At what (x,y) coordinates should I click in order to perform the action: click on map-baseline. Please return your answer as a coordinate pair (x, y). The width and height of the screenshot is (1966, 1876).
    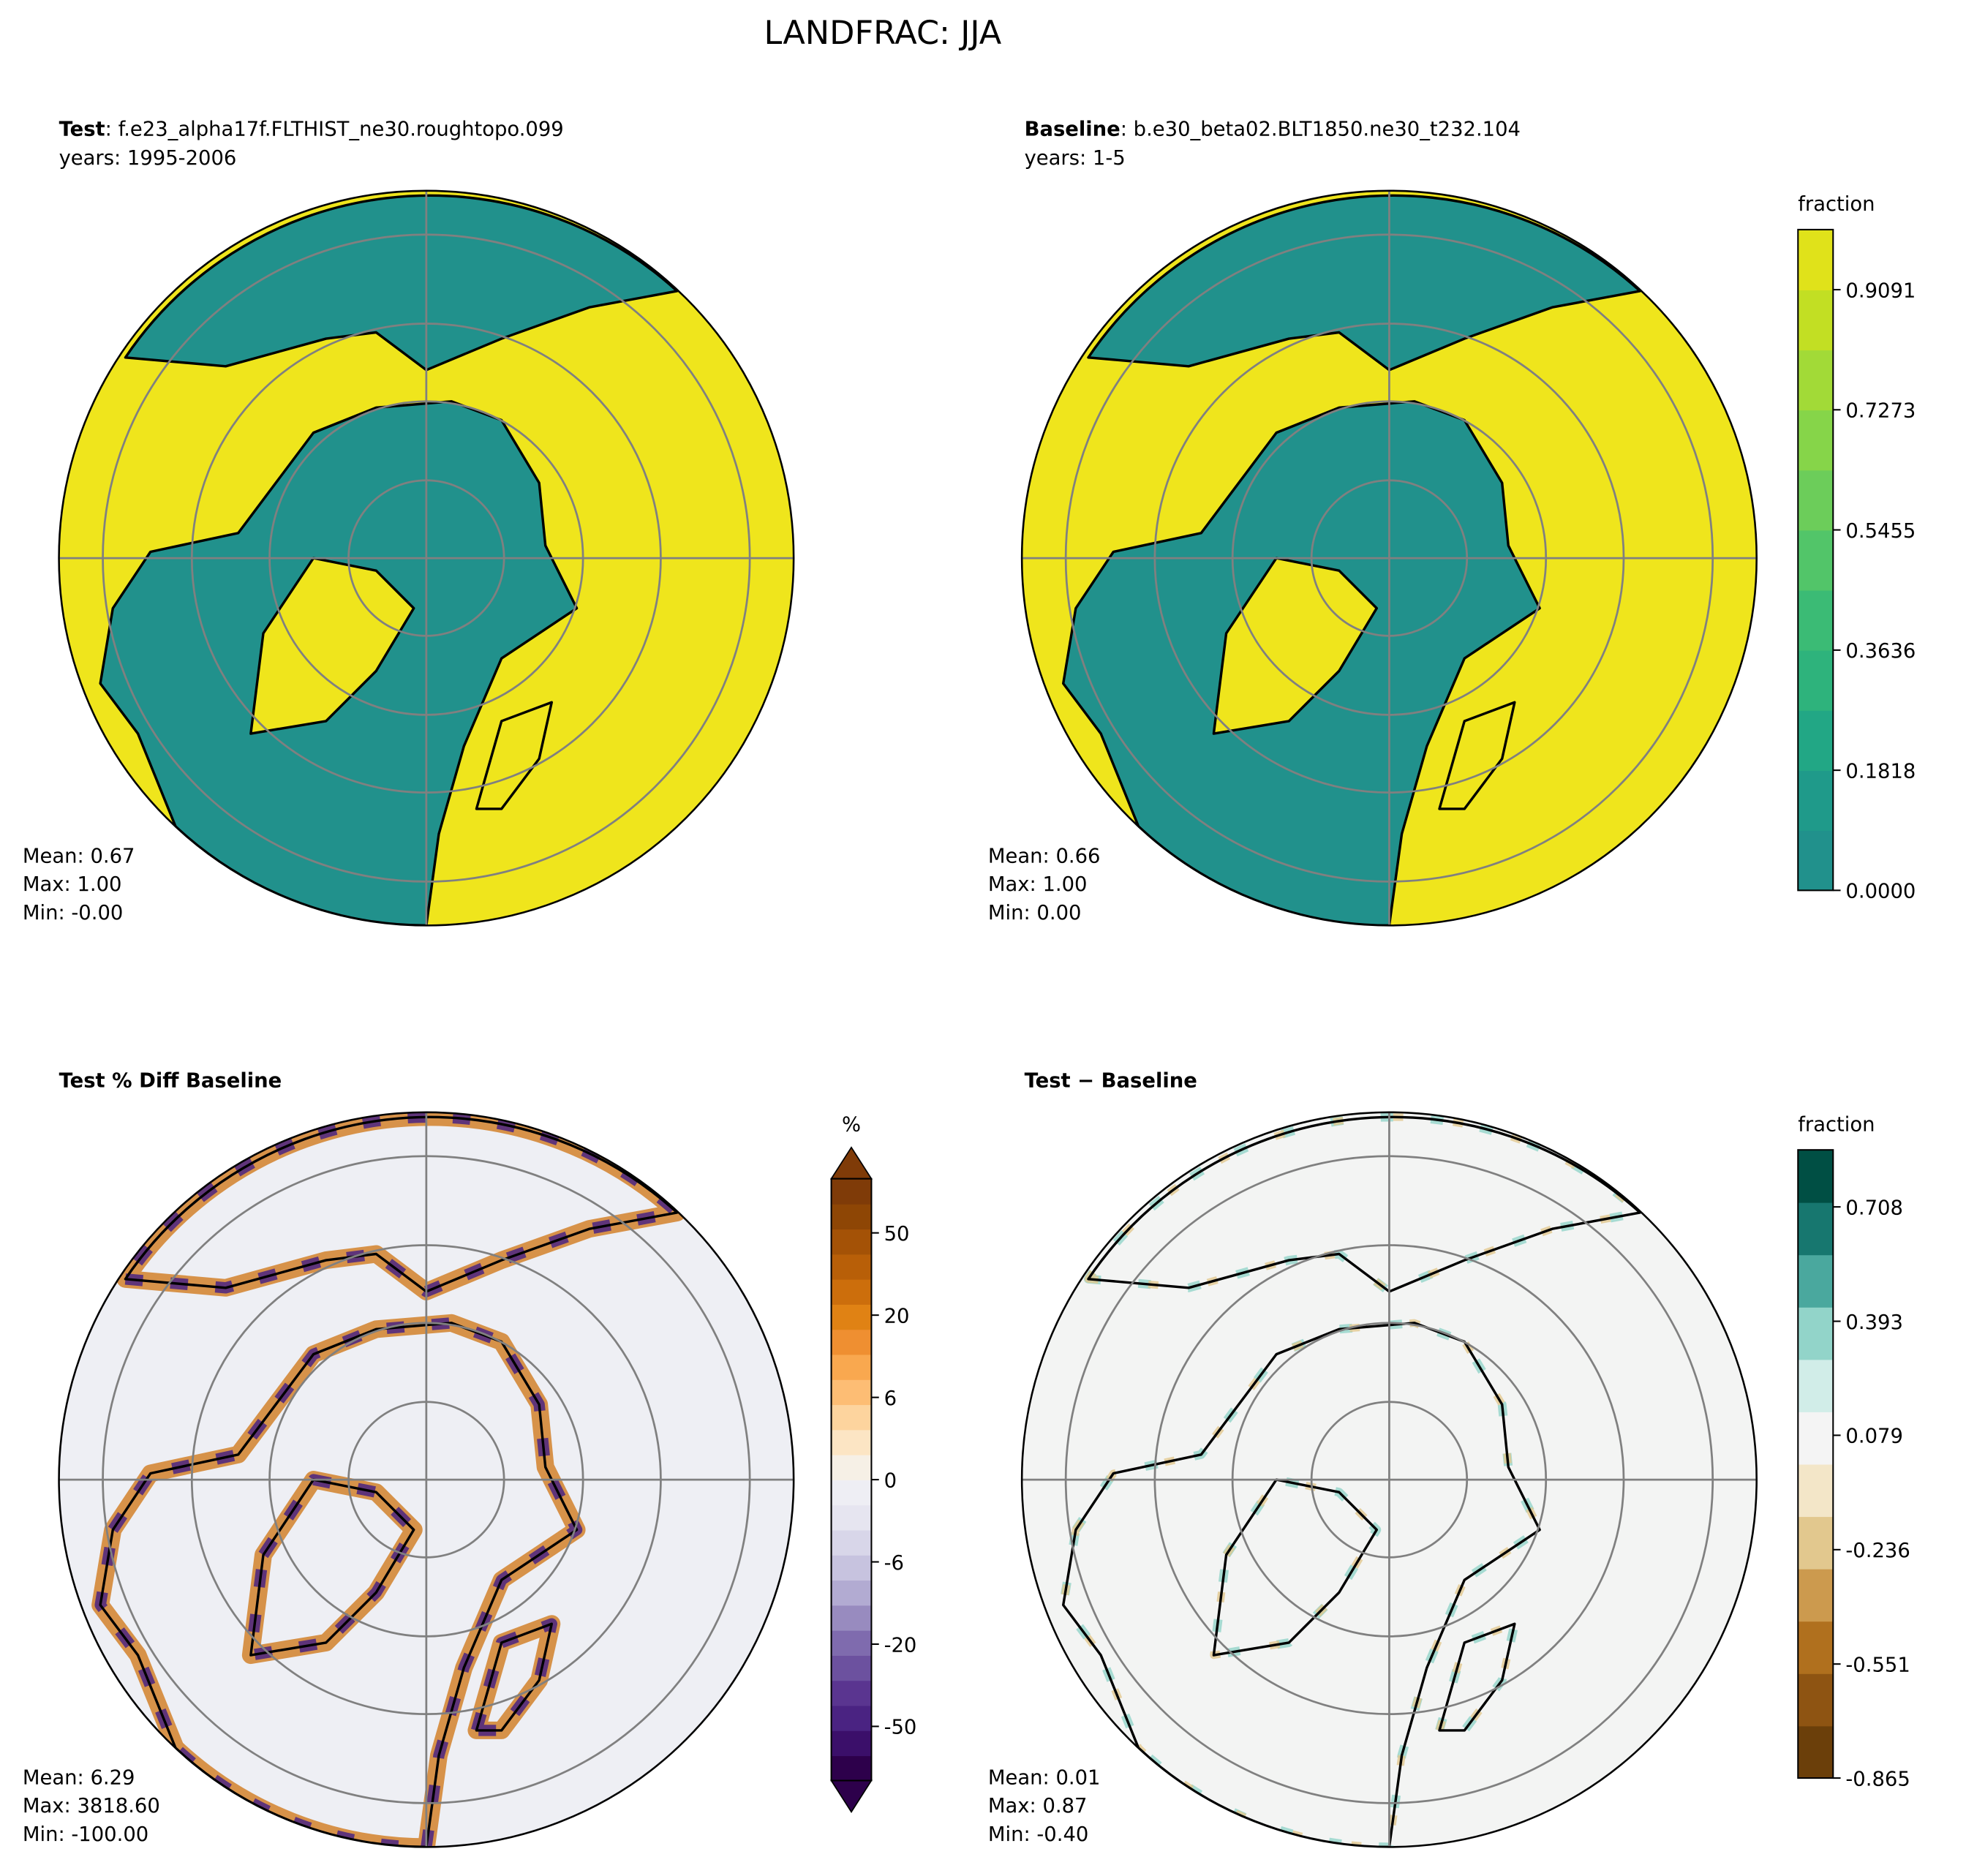
    Looking at the image, I should click on (1389, 558).